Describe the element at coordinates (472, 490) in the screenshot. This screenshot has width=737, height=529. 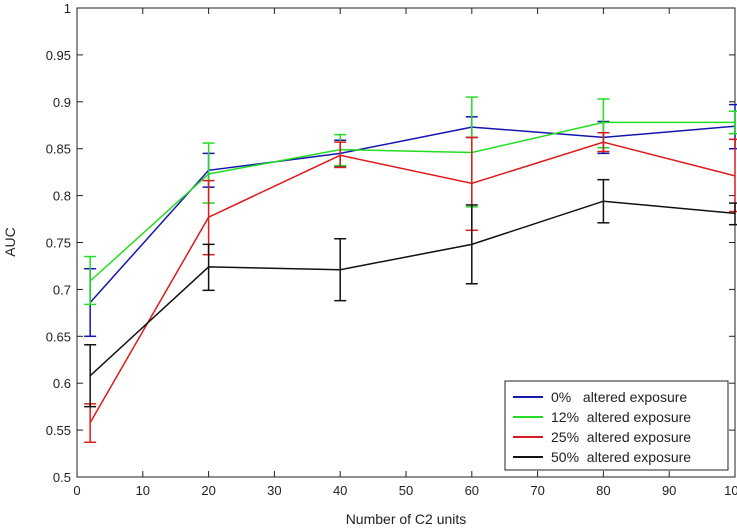
I see `x-tick-label: 60` at that location.